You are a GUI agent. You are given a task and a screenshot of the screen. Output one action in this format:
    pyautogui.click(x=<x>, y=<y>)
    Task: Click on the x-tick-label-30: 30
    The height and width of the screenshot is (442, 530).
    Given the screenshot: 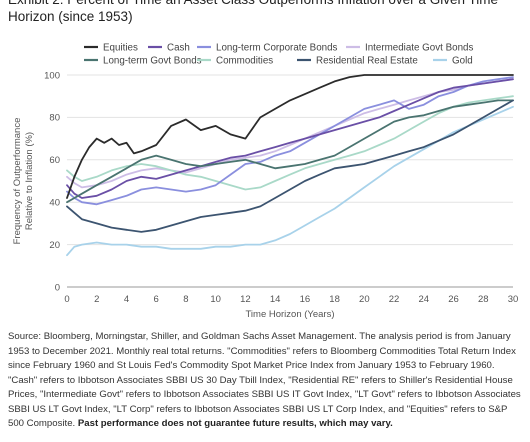 What is the action you would take?
    pyautogui.click(x=513, y=299)
    